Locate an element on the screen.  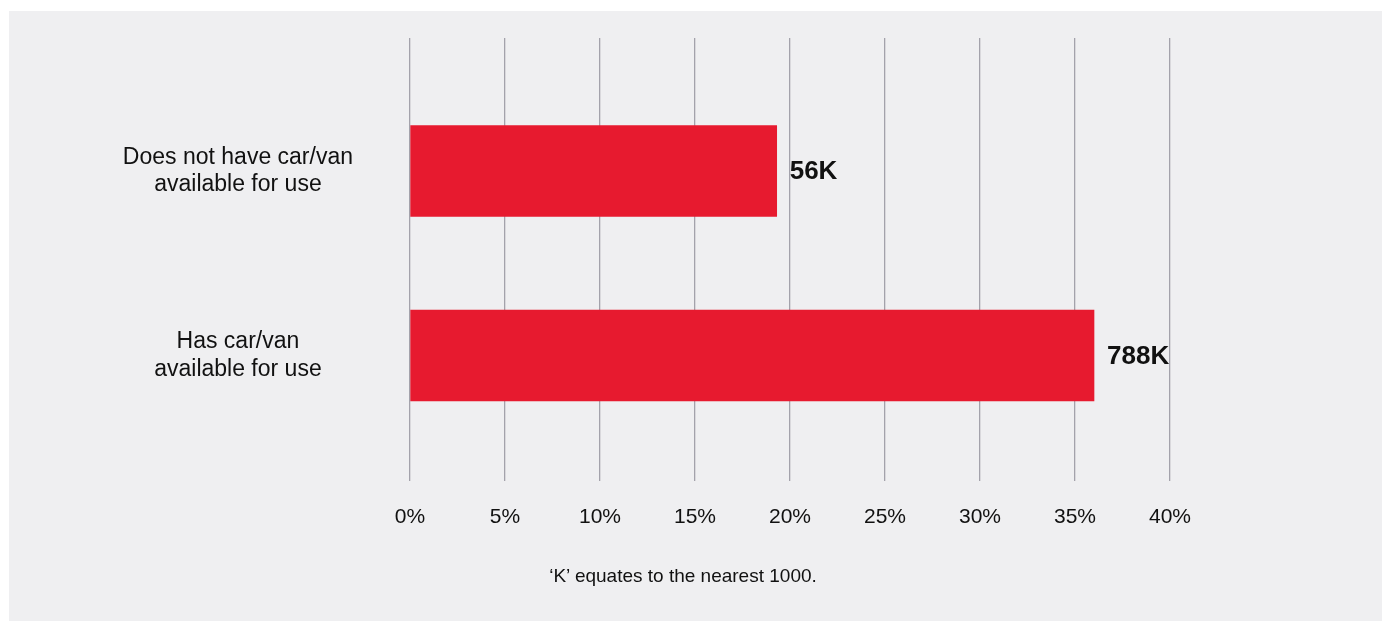
x-tick-label: 40% is located at coordinates (1170, 516).